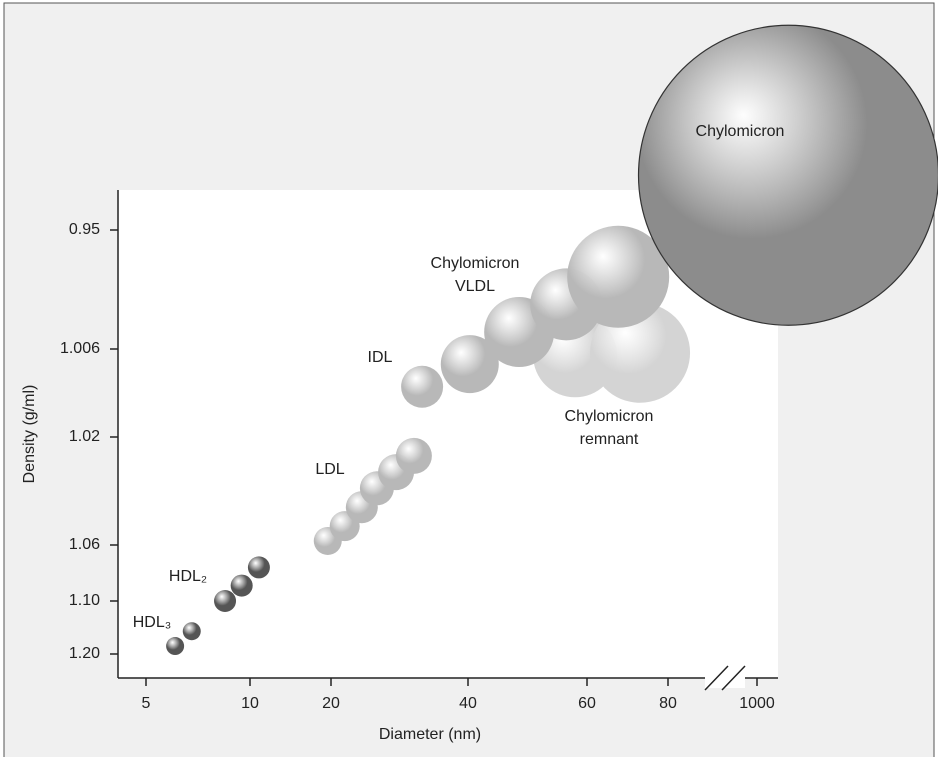 The image size is (938, 757). I want to click on x-tick-label: 20, so click(331, 703).